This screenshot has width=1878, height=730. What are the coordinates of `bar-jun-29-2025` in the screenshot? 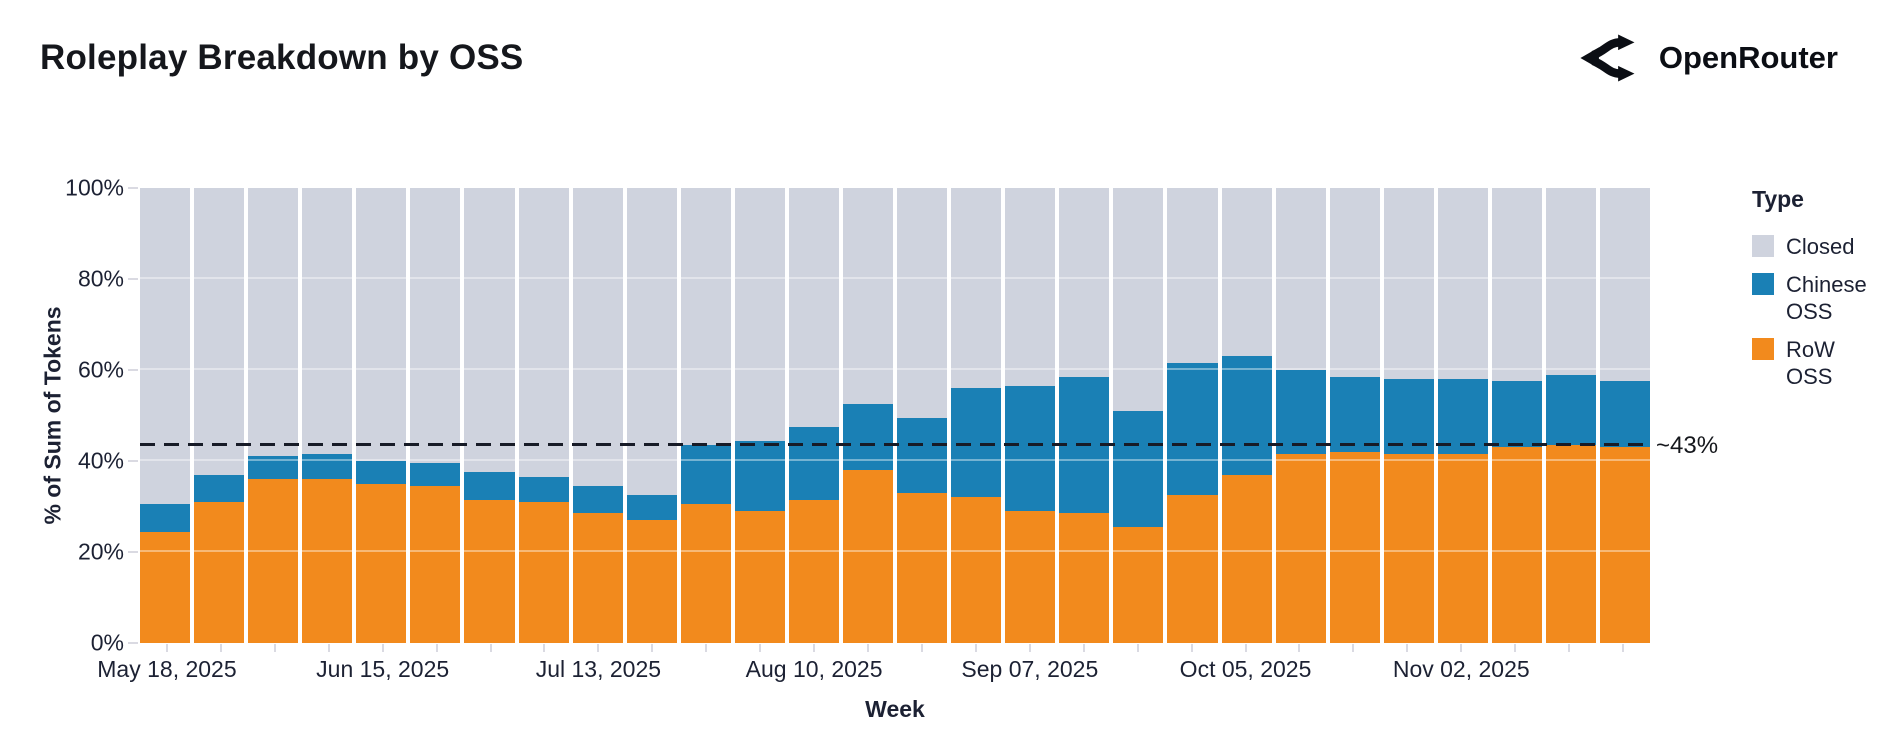 It's located at (489, 415).